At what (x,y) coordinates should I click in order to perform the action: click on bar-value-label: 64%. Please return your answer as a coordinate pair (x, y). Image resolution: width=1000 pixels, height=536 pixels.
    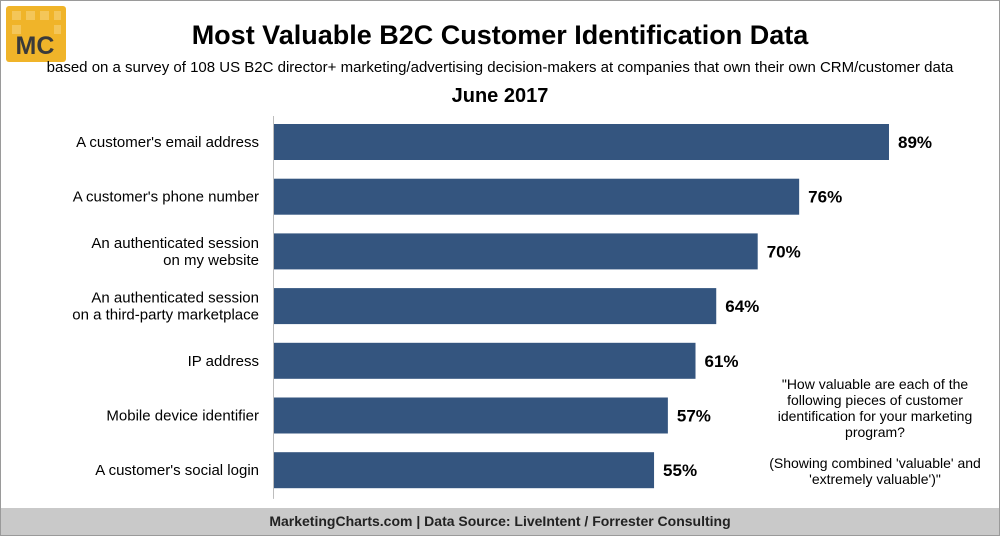
    Looking at the image, I should click on (742, 306).